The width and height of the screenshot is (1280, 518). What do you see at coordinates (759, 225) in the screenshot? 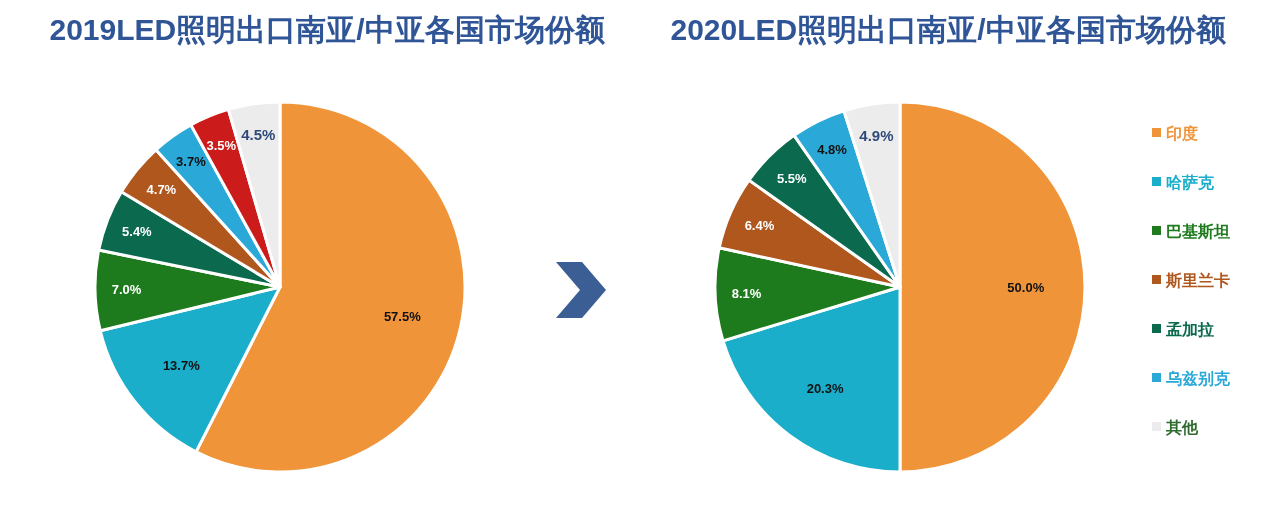
I see `data-label: 6.4%` at bounding box center [759, 225].